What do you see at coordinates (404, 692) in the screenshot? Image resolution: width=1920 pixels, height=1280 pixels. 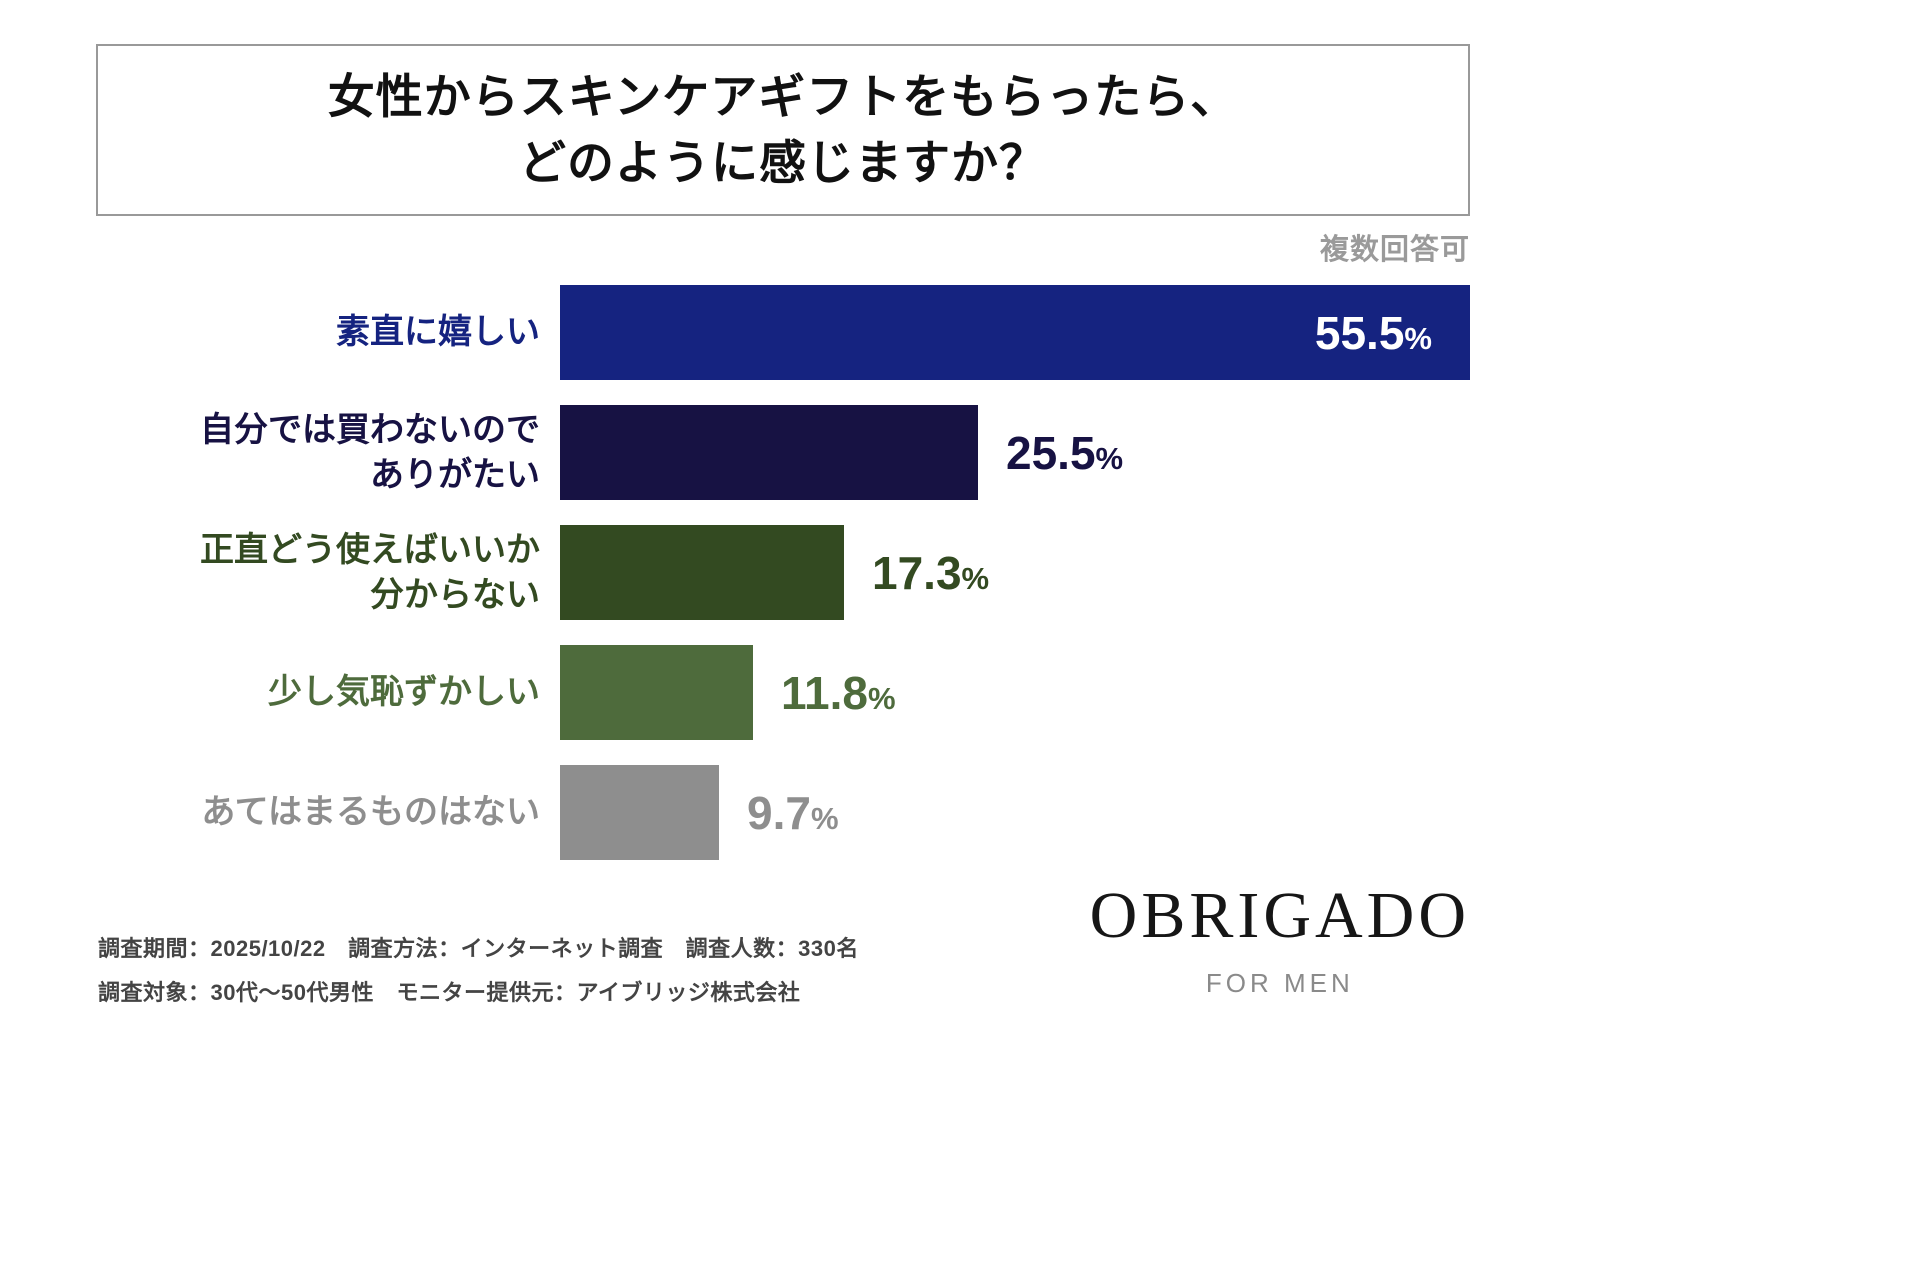 I see `bar-label: 少し気恥ずかしい` at bounding box center [404, 692].